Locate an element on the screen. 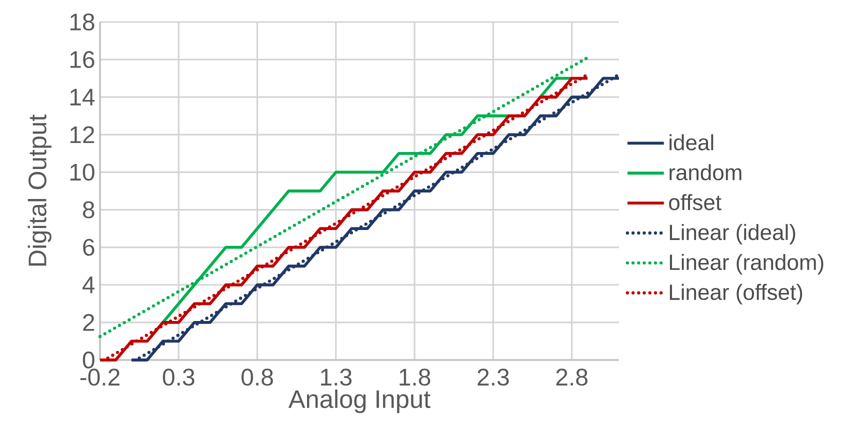 This screenshot has height=428, width=857. x-axis-title: Analog Input is located at coordinates (359, 402).